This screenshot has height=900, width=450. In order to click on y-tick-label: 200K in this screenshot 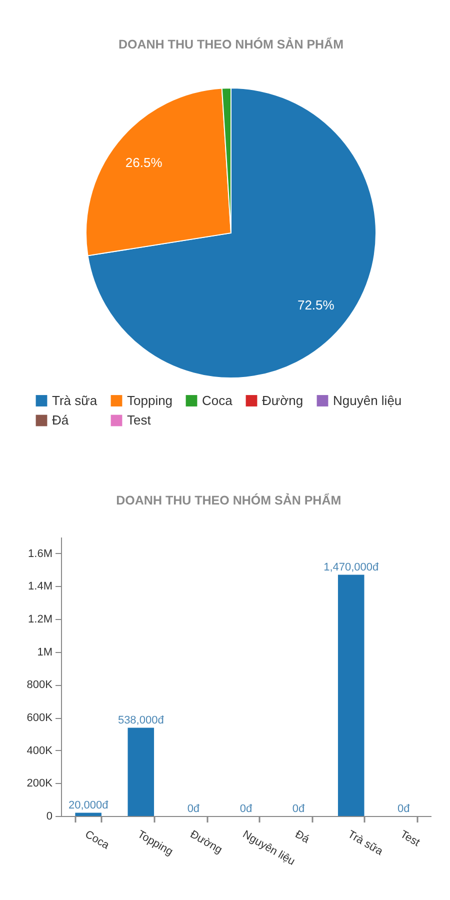, I will do `click(40, 784)`.